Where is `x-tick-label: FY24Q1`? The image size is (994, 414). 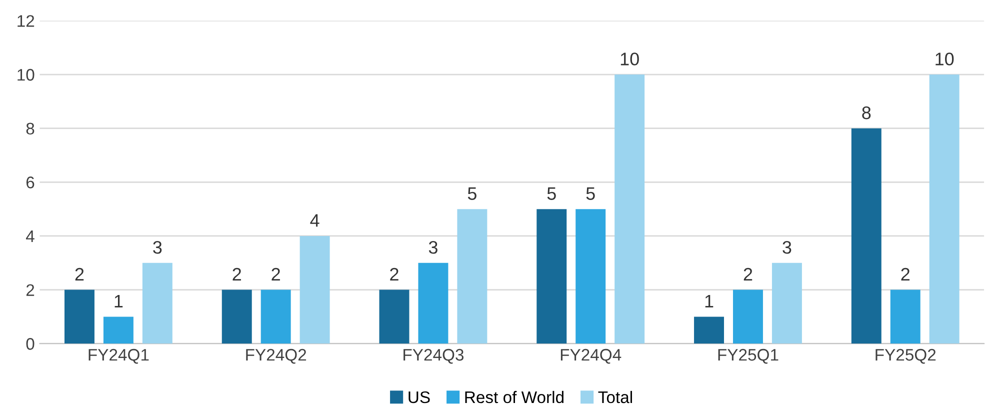 x-tick-label: FY24Q1 is located at coordinates (118, 356).